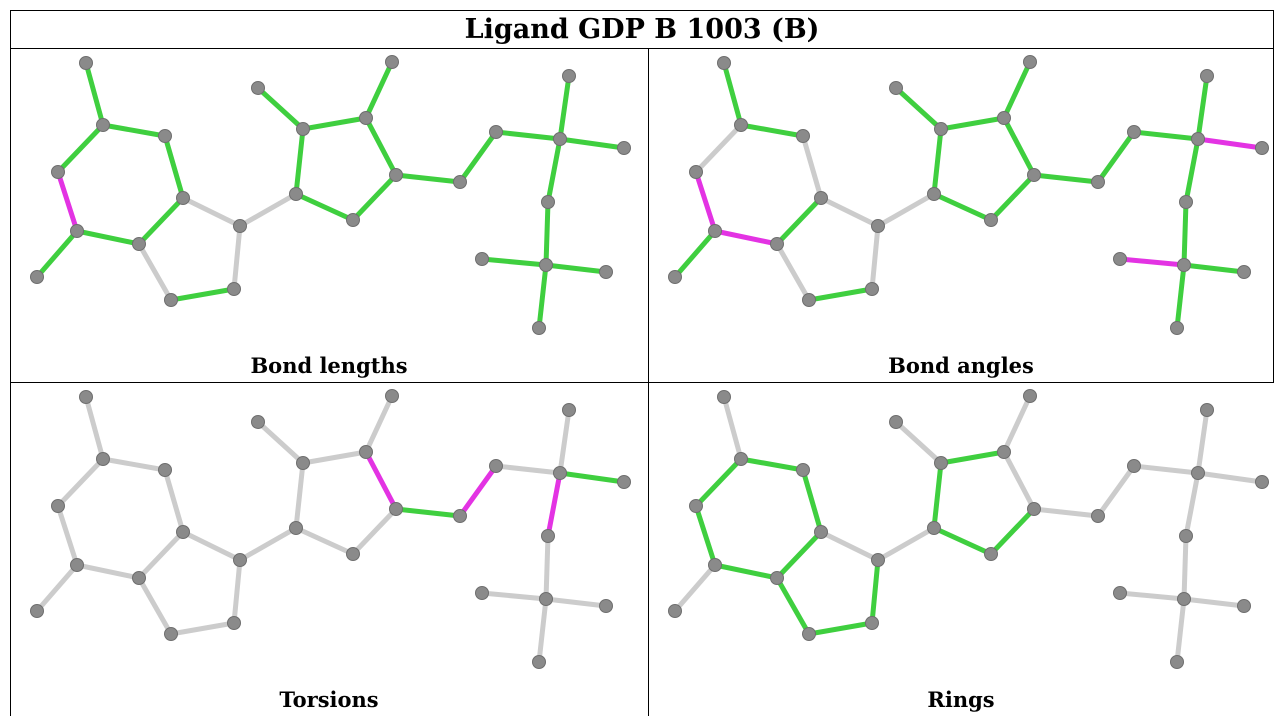  Describe the element at coordinates (642, 29) in the screenshot. I see `page-title: Ligand GDP B 1003 (B)` at that location.